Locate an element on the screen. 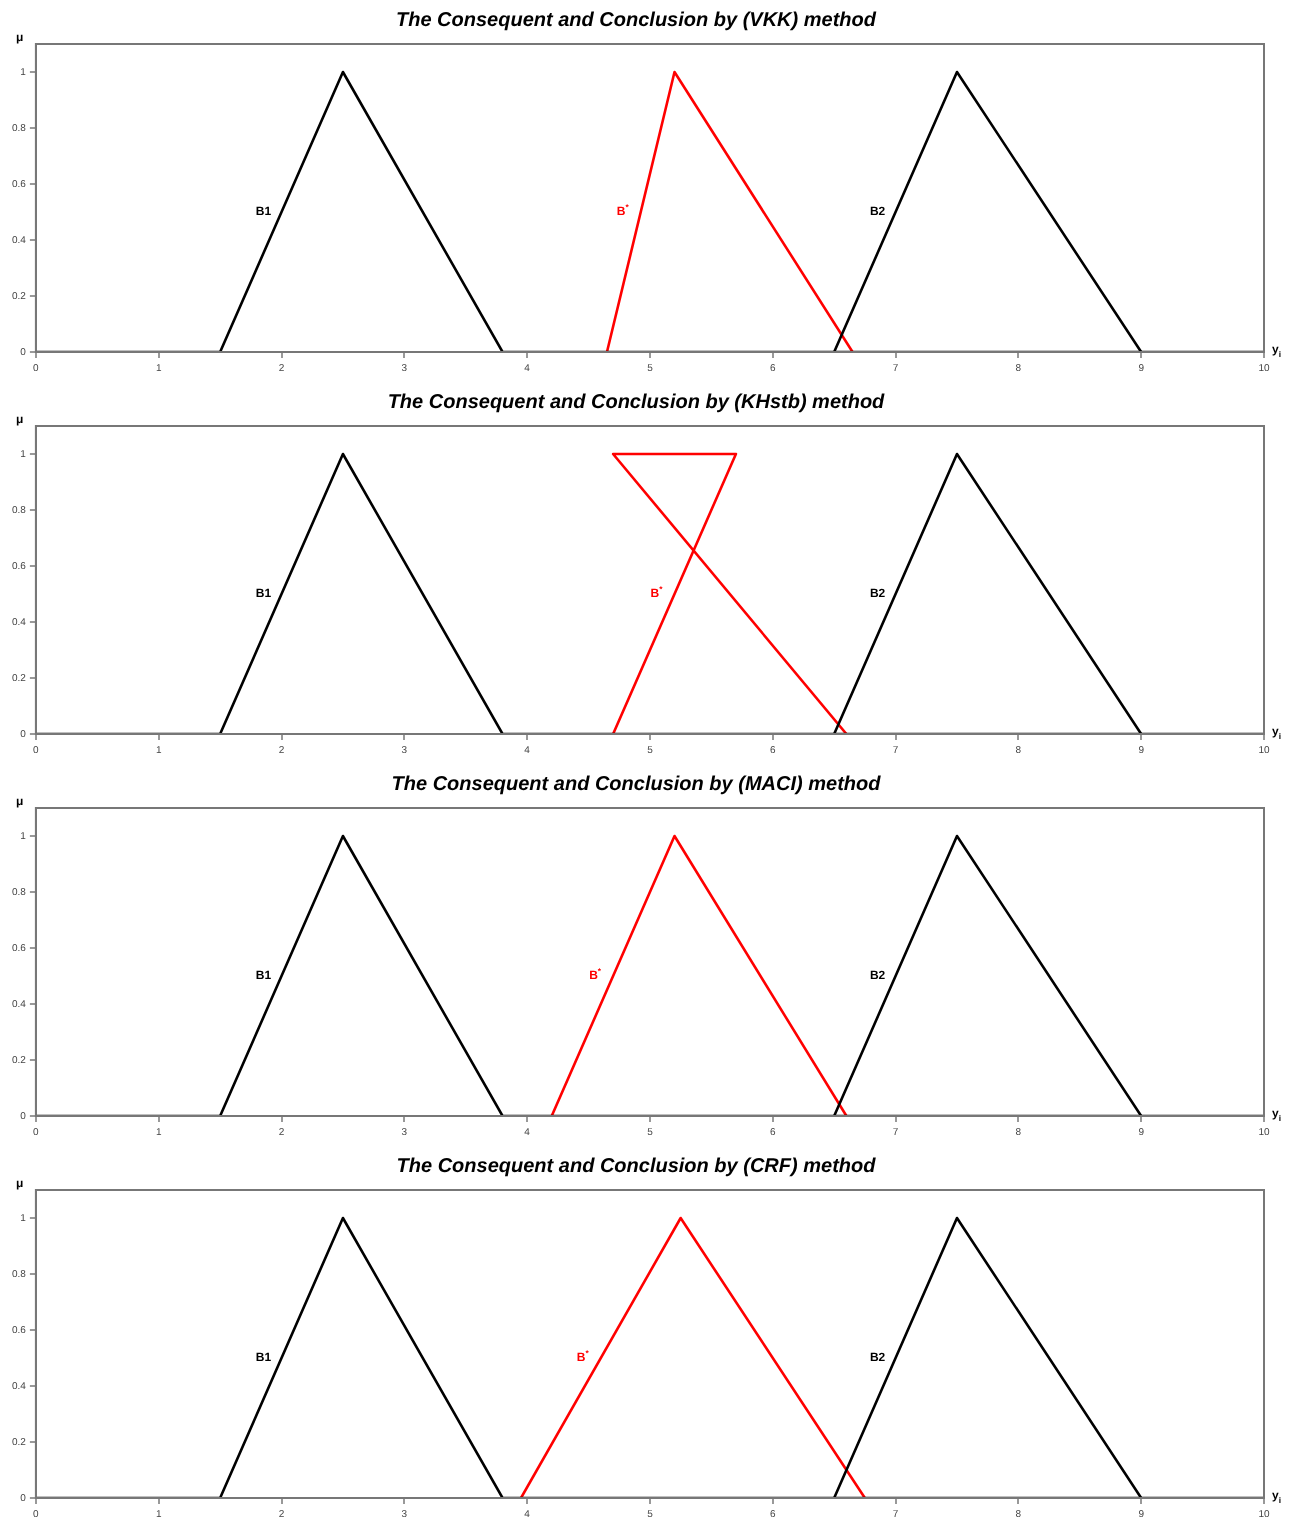  chart-title: The Consequent and Conclusion by (KHstb) method is located at coordinates (637, 402).